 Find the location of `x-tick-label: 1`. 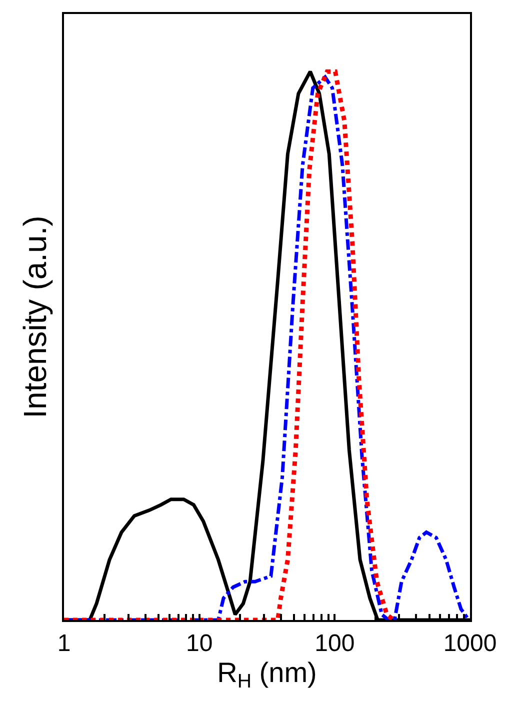

x-tick-label: 1 is located at coordinates (64, 643).